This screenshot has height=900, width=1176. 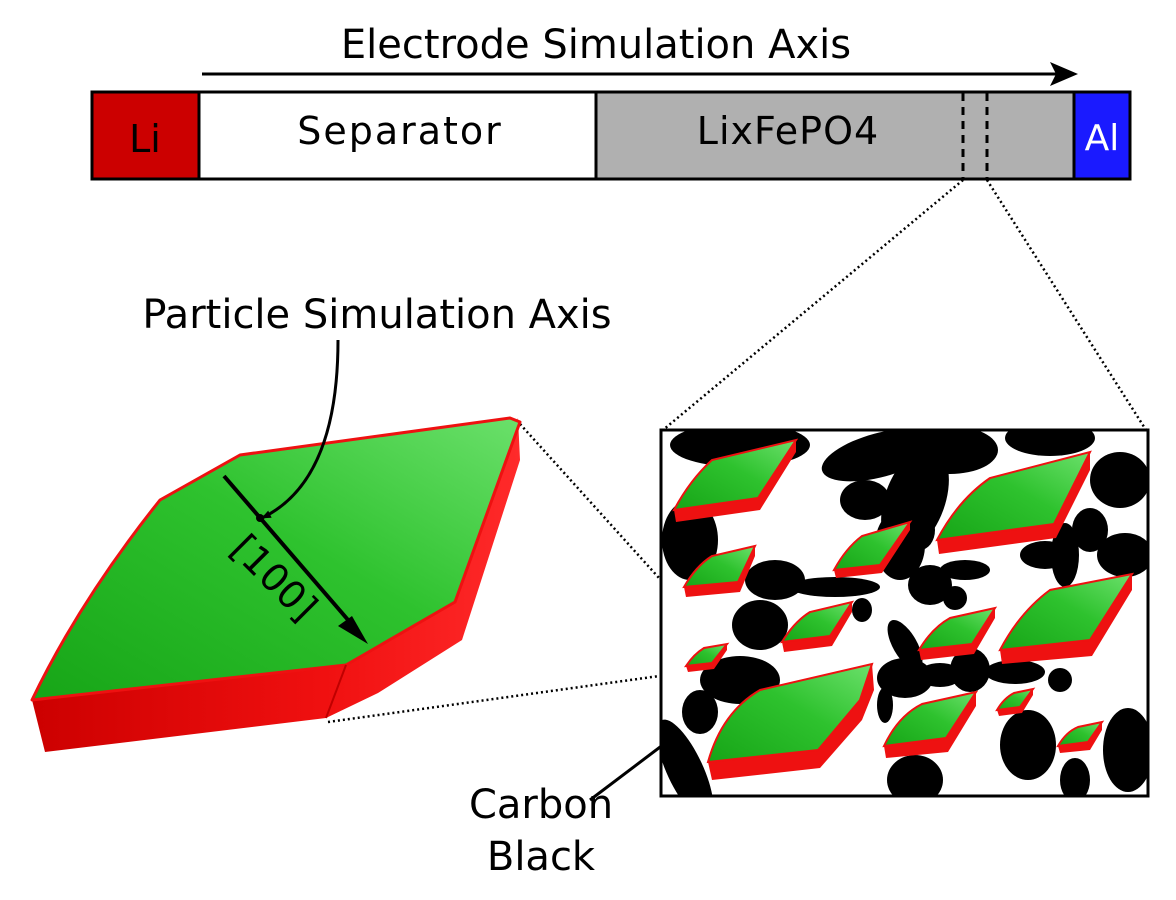 I want to click on electrode-cell-bar, so click(x=611, y=135).